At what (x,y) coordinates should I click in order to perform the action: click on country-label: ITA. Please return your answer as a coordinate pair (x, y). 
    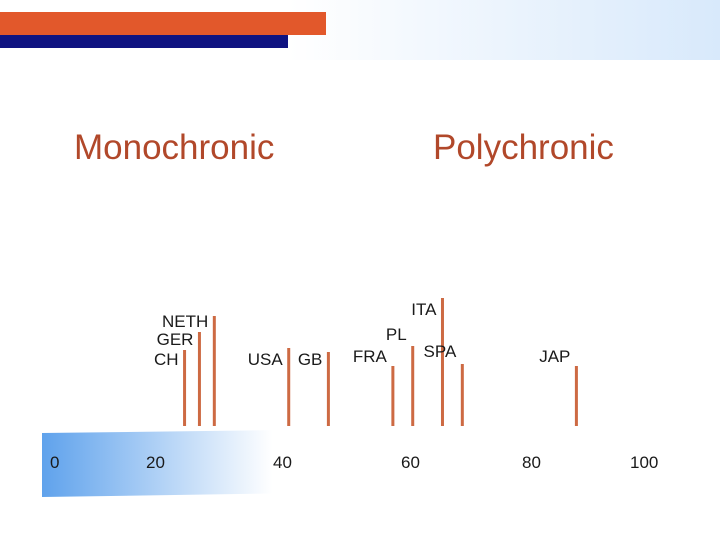
    Looking at the image, I should click on (424, 309).